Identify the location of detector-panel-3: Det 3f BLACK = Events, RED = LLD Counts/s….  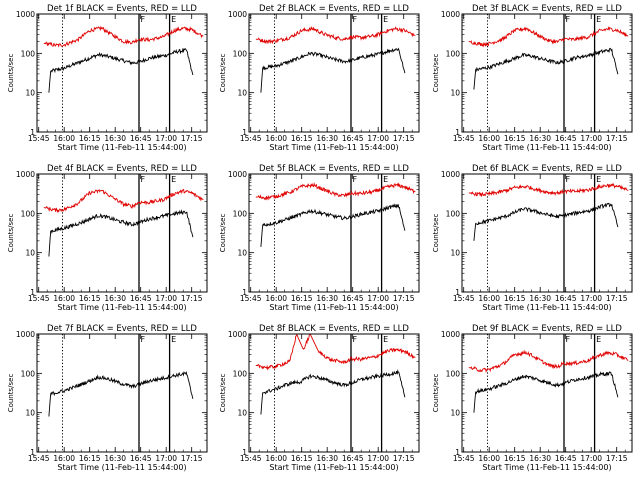
(532, 78).